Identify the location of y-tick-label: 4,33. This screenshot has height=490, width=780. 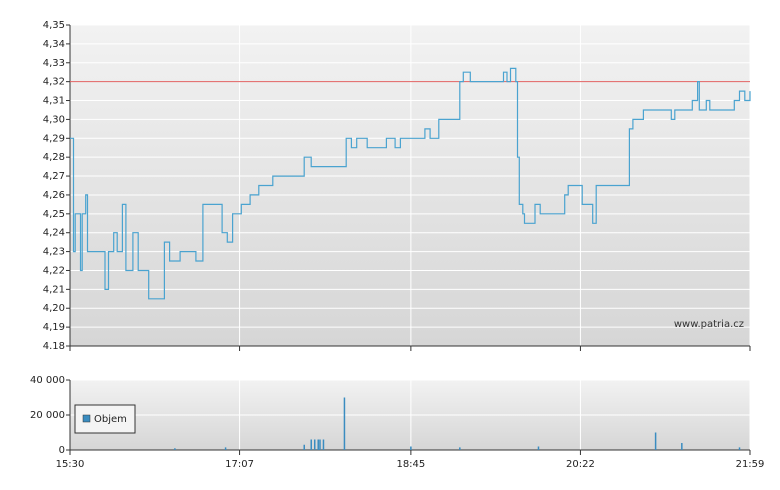
(54, 63).